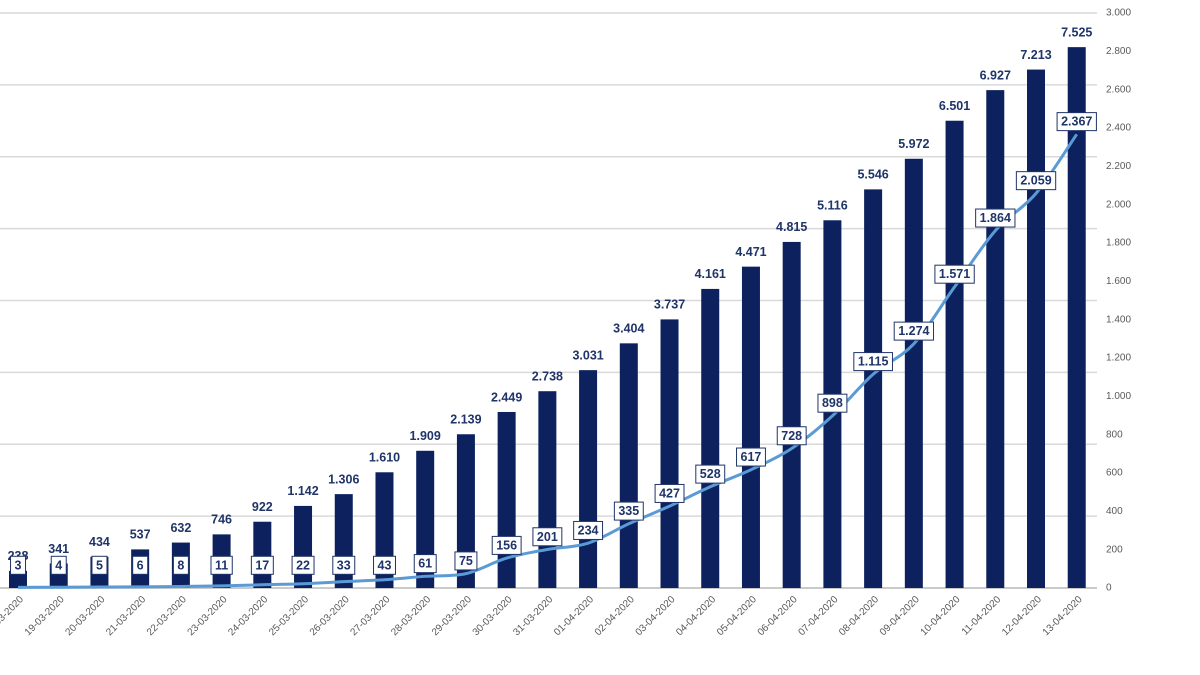 The width and height of the screenshot is (1200, 675). Describe the element at coordinates (791, 227) in the screenshot. I see `bar-value-label: 4.815` at that location.